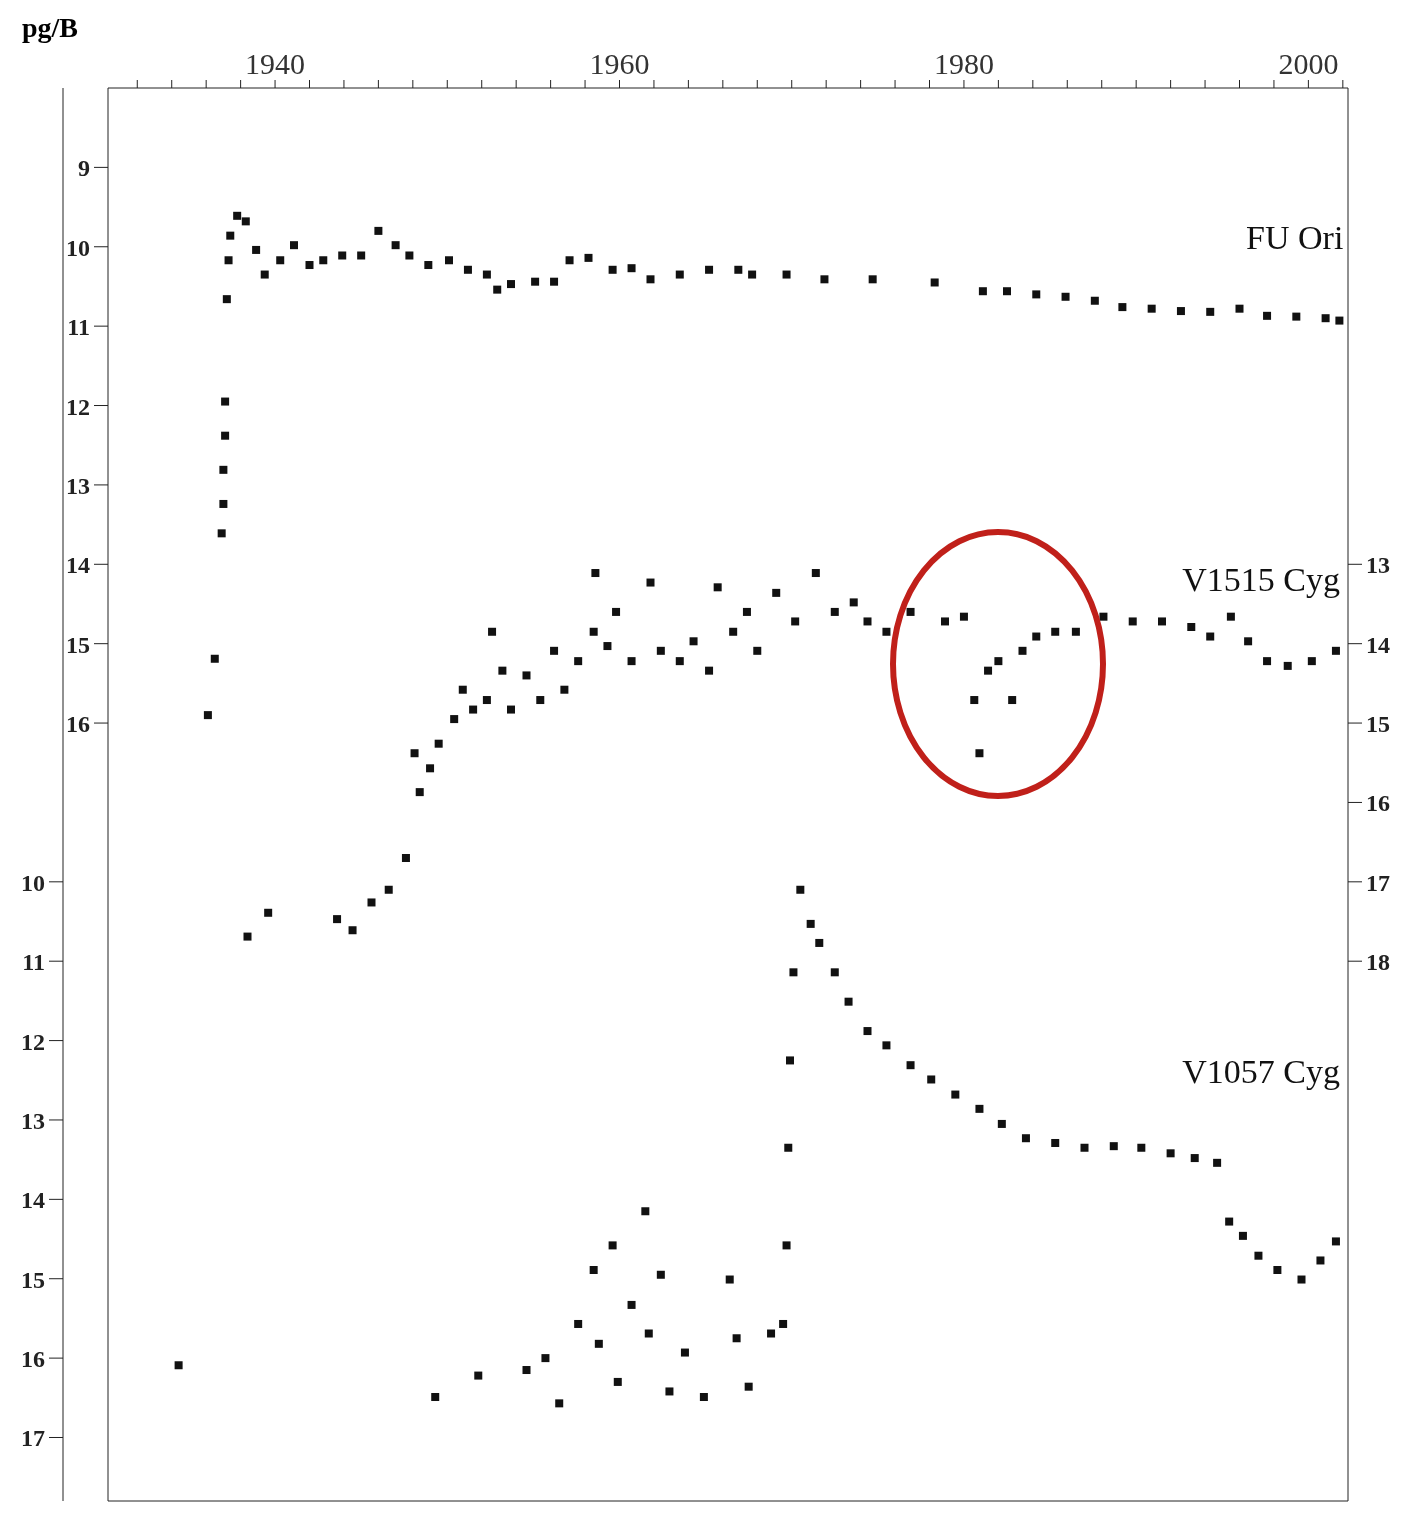 The image size is (1413, 1523). I want to click on y2-tick-label: 14, so click(1378, 644).